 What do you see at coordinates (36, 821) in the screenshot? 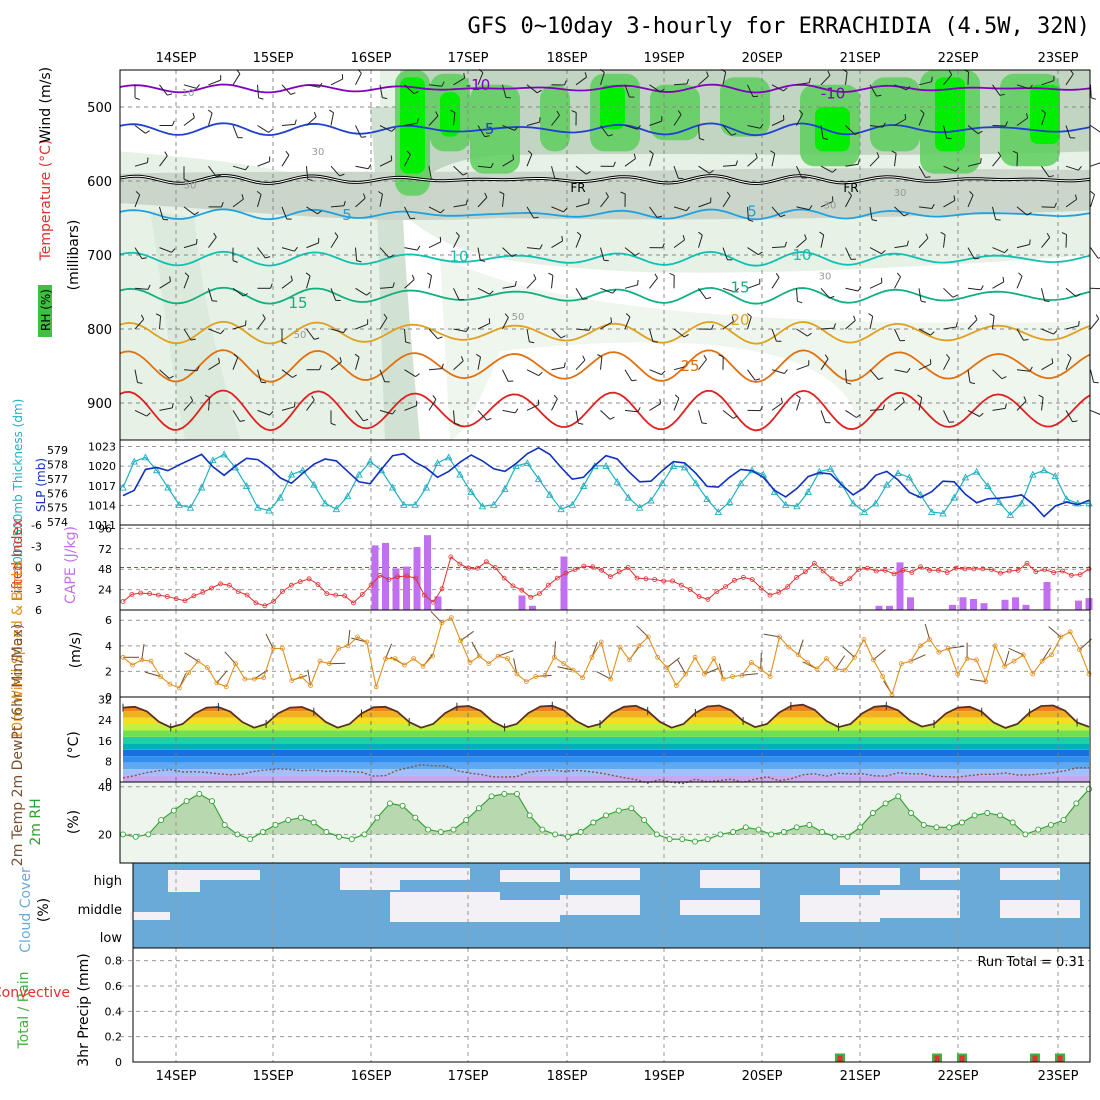
I see `rh2m-axis-label: 2m RH` at bounding box center [36, 821].